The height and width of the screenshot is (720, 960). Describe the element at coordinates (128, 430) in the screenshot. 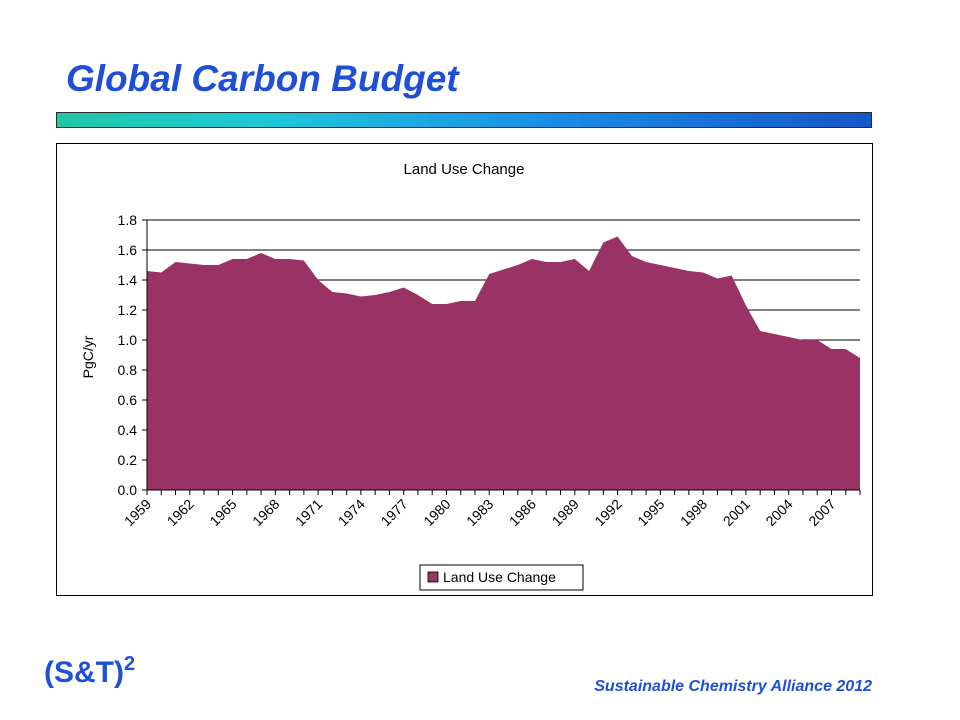

I see `y-tick-label: 0.4` at that location.